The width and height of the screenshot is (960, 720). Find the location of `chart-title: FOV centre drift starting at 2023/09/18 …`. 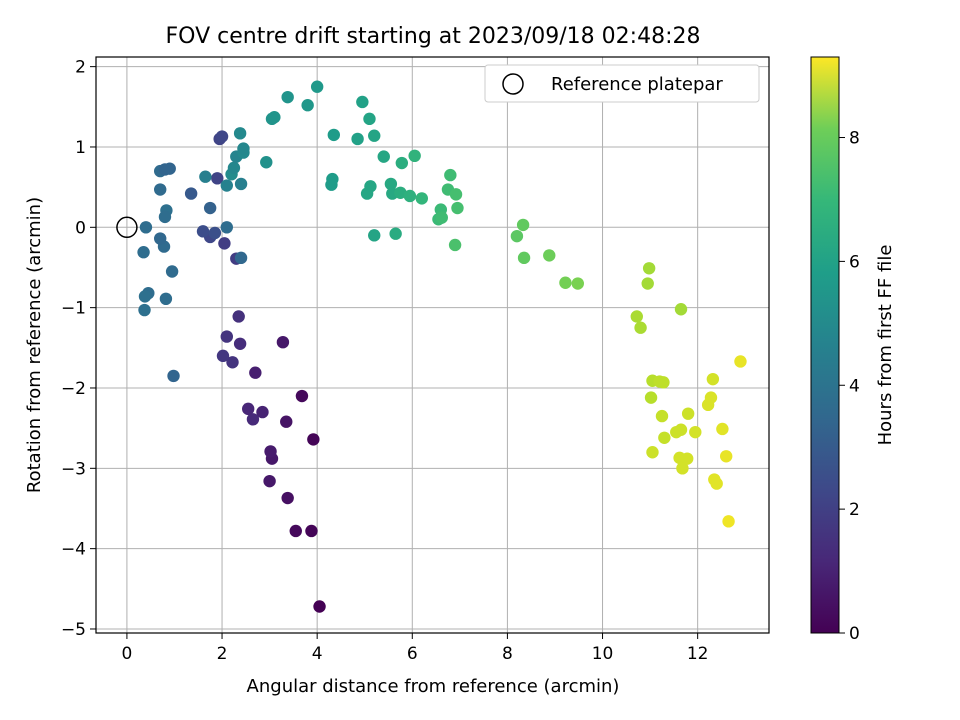

chart-title: FOV centre drift starting at 2023/09/18 … is located at coordinates (433, 36).